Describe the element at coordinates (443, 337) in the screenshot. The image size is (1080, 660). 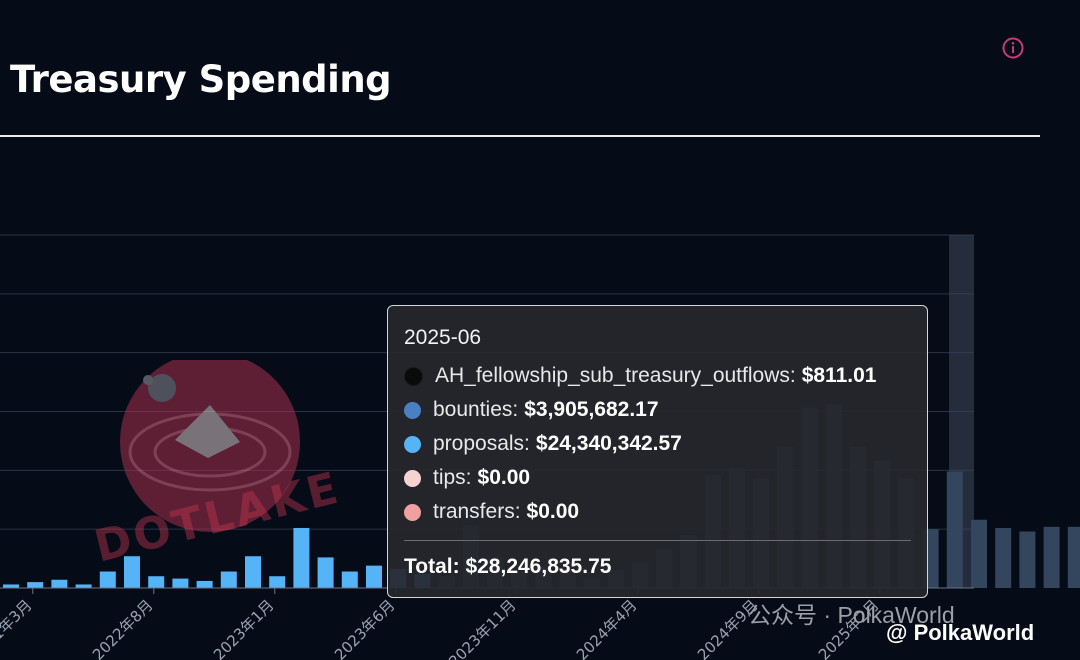
I see `tooltip-date: 2025-06` at that location.